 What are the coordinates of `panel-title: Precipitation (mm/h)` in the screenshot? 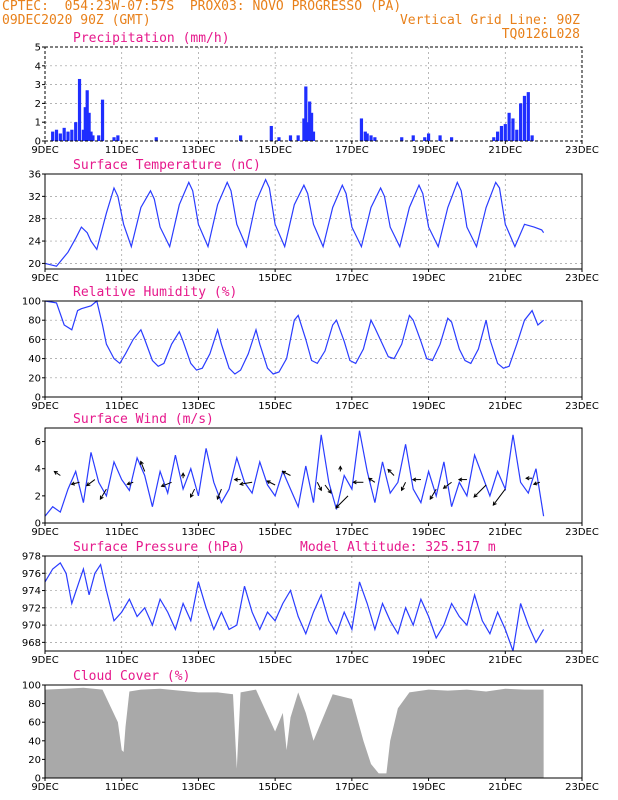 It's located at (151, 38).